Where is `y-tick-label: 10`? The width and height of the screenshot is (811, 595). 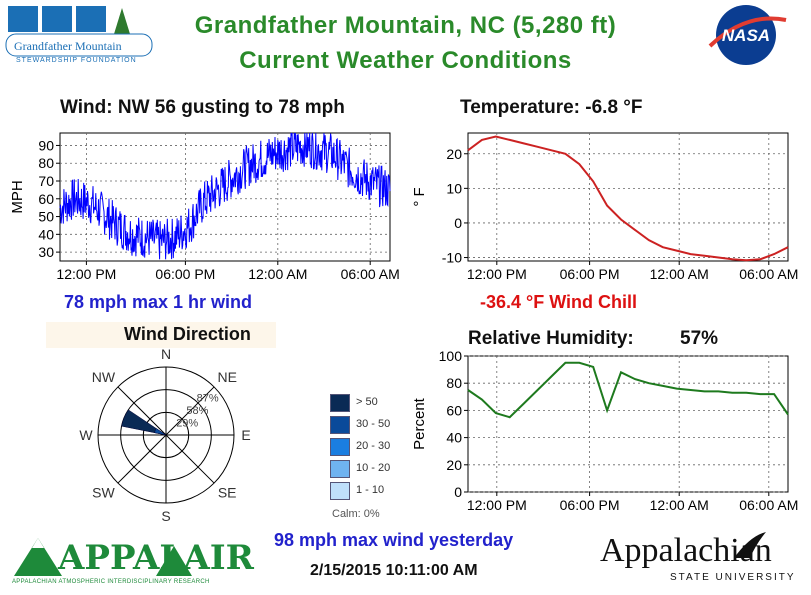 y-tick-label: 10 is located at coordinates (454, 188).